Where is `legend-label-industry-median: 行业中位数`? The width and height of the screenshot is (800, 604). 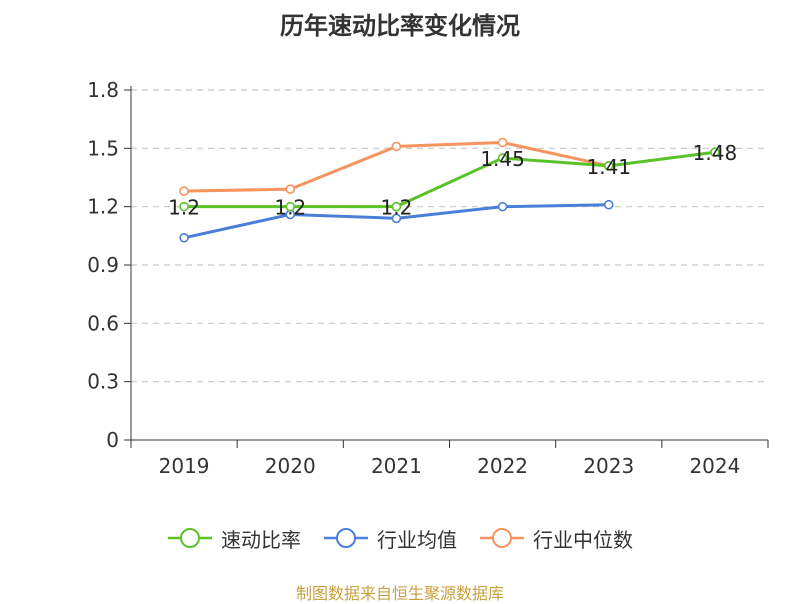
legend-label-industry-median: 行业中位数 is located at coordinates (583, 539).